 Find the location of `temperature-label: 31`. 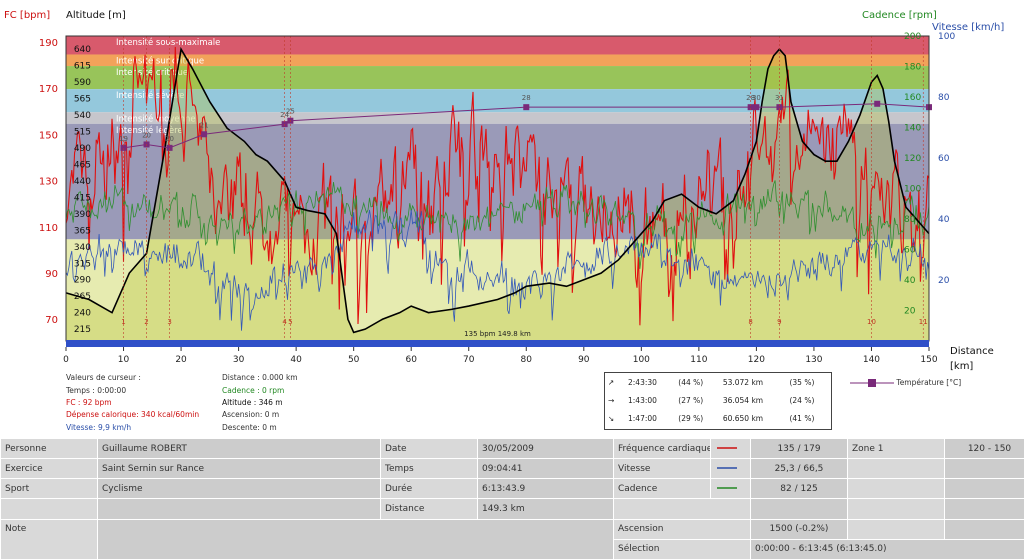

temperature-label: 31 is located at coordinates (779, 98).